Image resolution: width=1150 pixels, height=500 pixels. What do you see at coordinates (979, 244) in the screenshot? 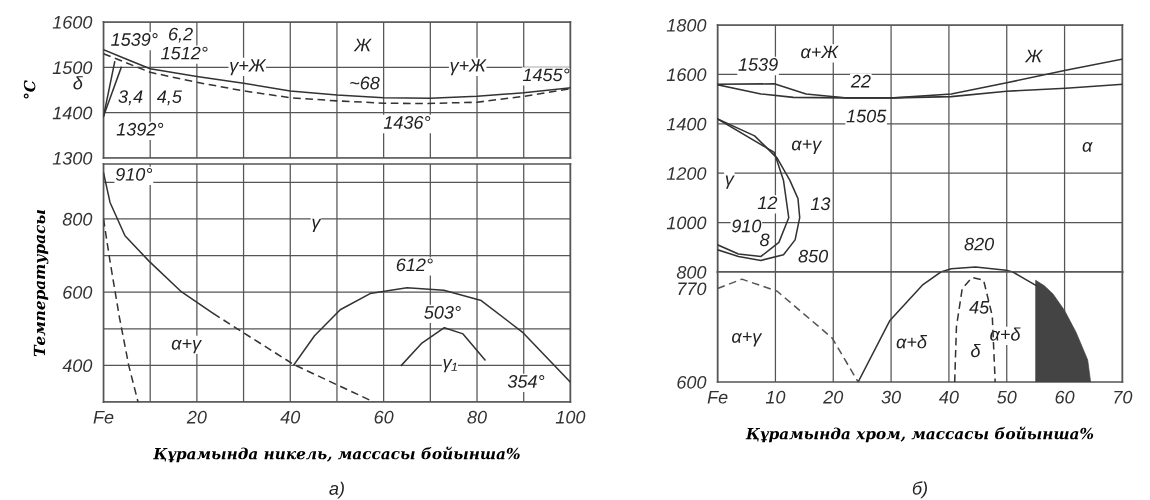
I see `annotation: 820` at bounding box center [979, 244].